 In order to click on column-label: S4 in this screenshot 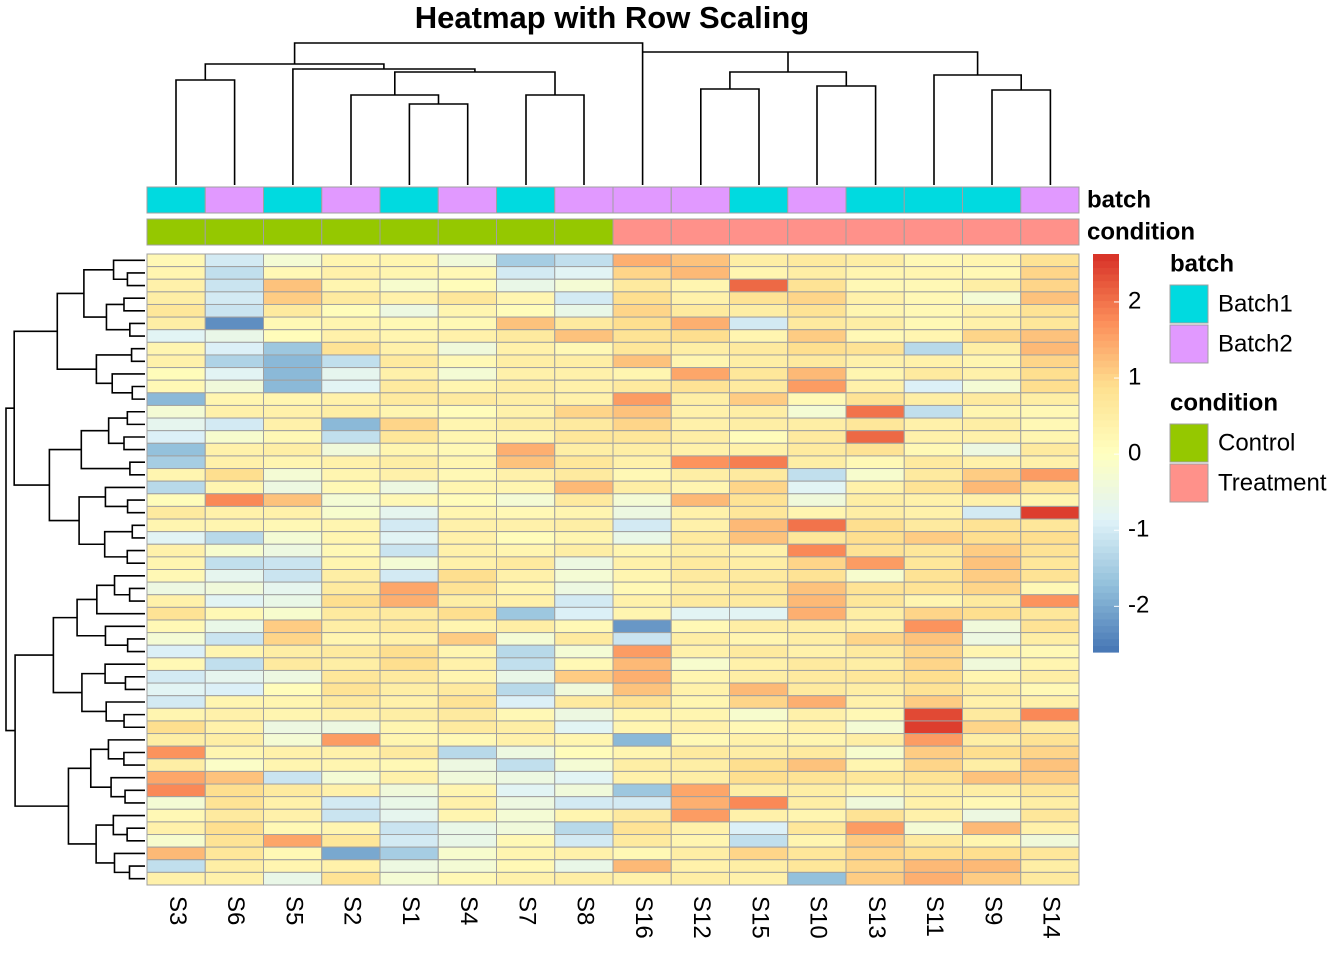, I will do `click(468, 910)`.